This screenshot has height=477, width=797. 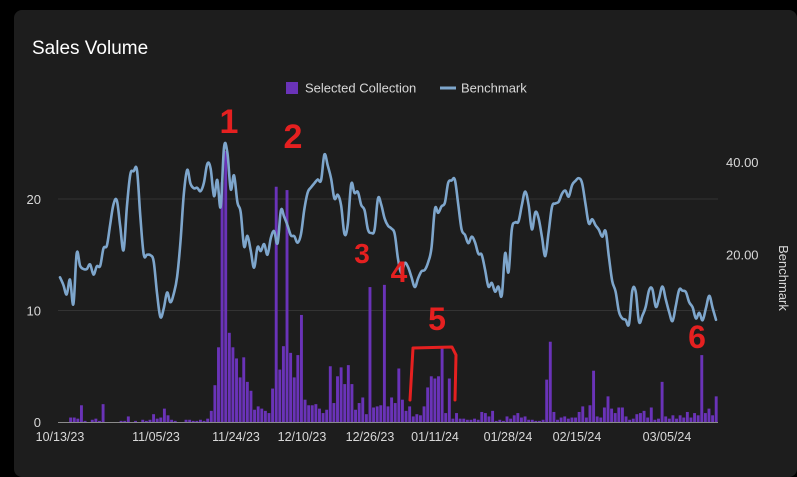 What do you see at coordinates (508, 437) in the screenshot?
I see `x-tick-label: 01/28/24` at bounding box center [508, 437].